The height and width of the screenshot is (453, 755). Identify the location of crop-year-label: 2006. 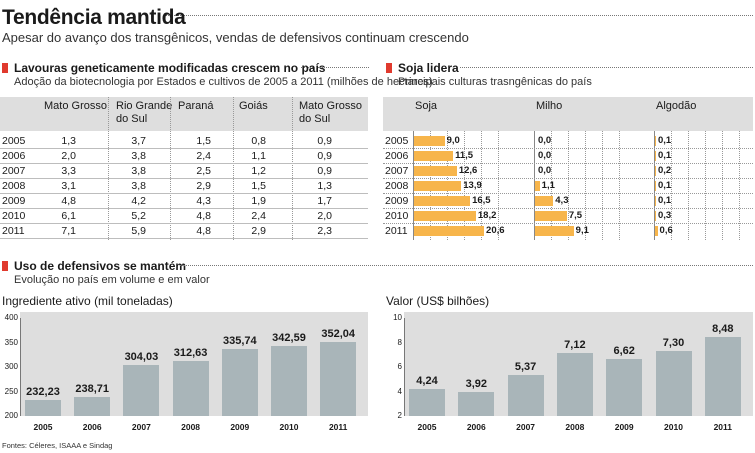
(397, 156).